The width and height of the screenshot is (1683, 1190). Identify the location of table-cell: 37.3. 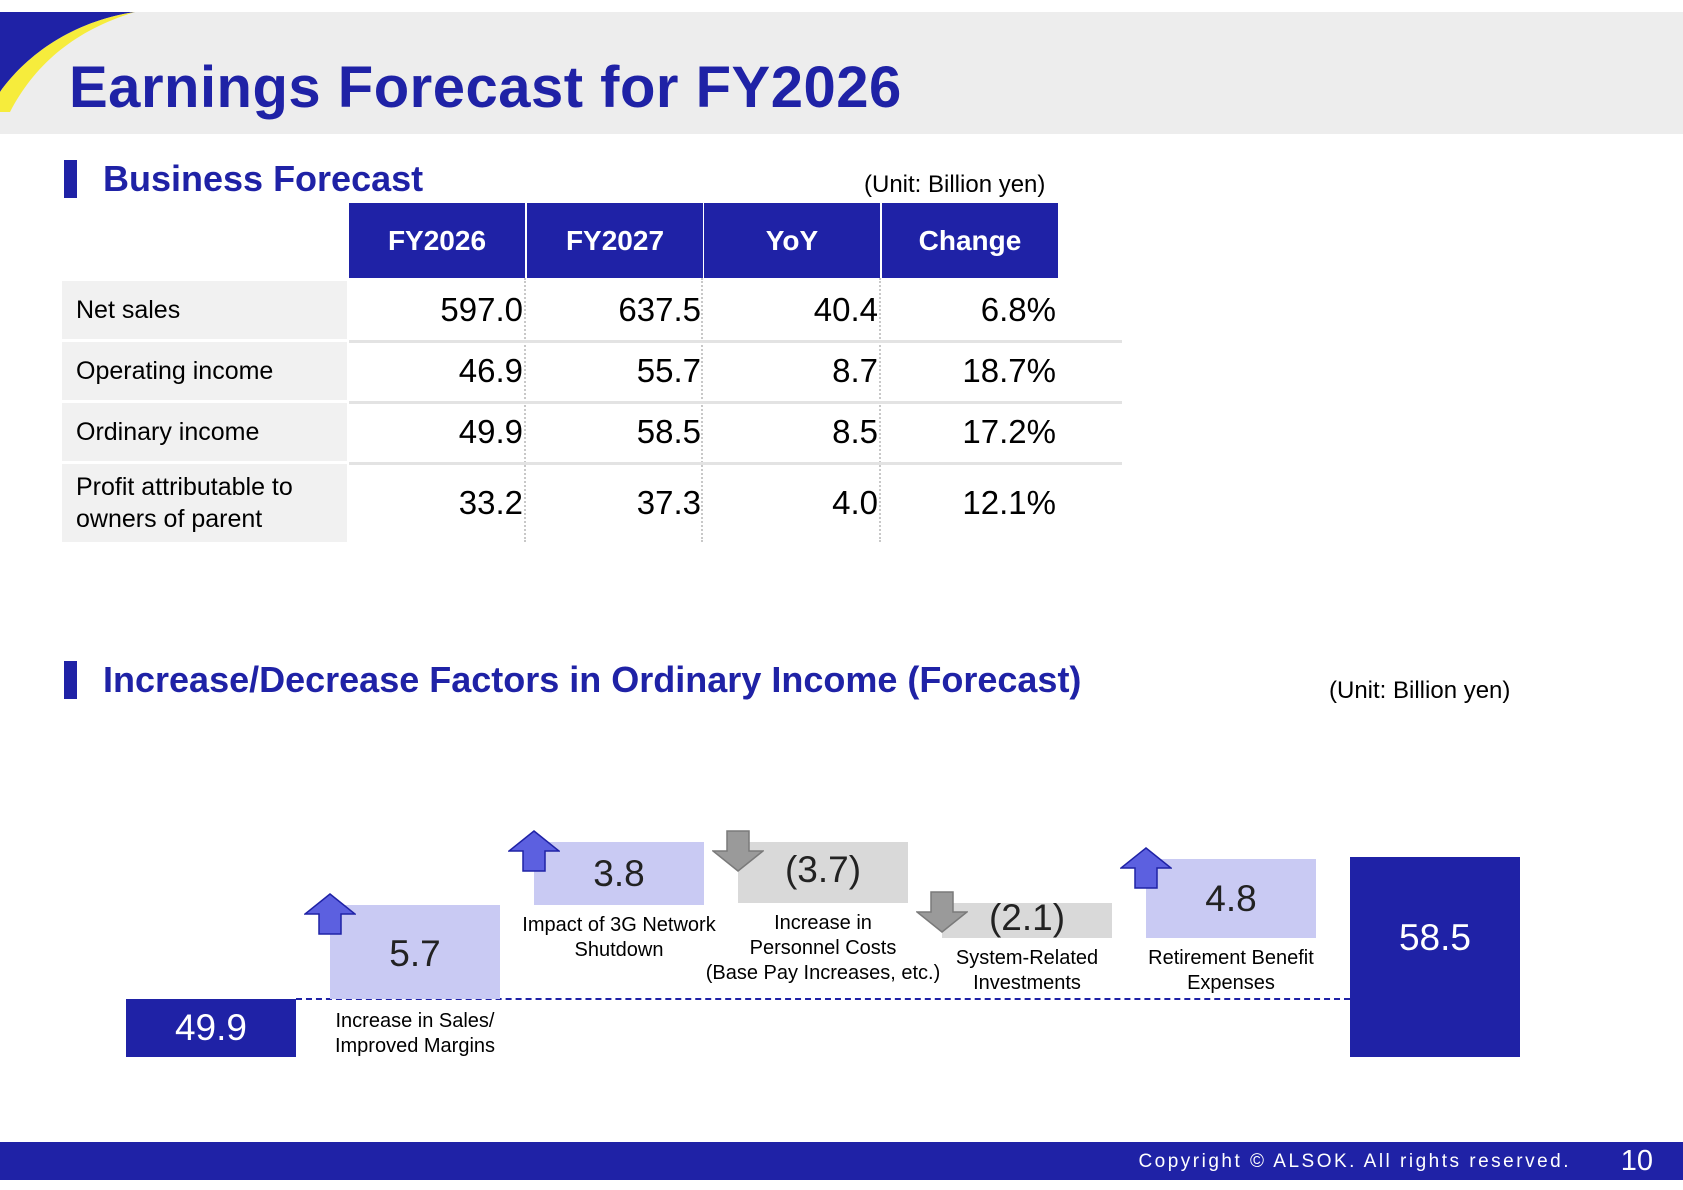
(668, 502).